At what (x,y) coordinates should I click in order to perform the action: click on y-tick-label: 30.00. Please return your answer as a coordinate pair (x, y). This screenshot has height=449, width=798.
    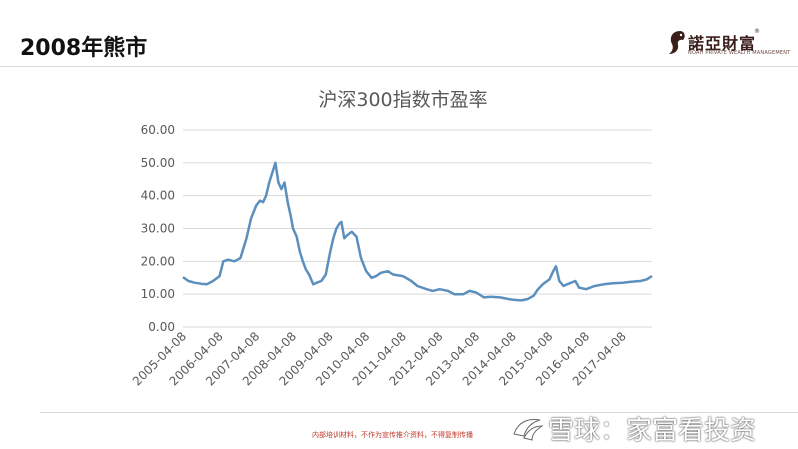
    Looking at the image, I should click on (158, 229).